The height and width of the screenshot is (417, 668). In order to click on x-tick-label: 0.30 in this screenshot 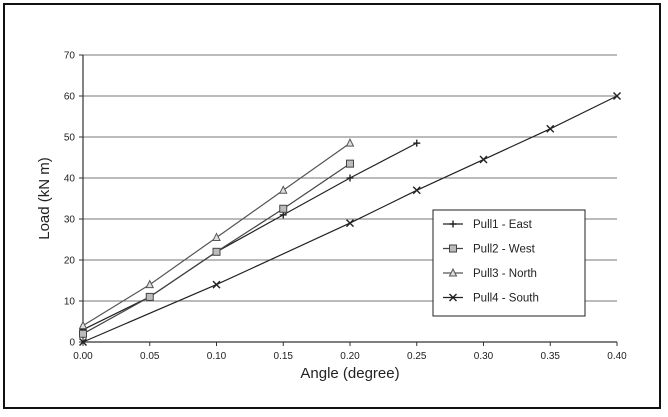, I will do `click(484, 356)`.